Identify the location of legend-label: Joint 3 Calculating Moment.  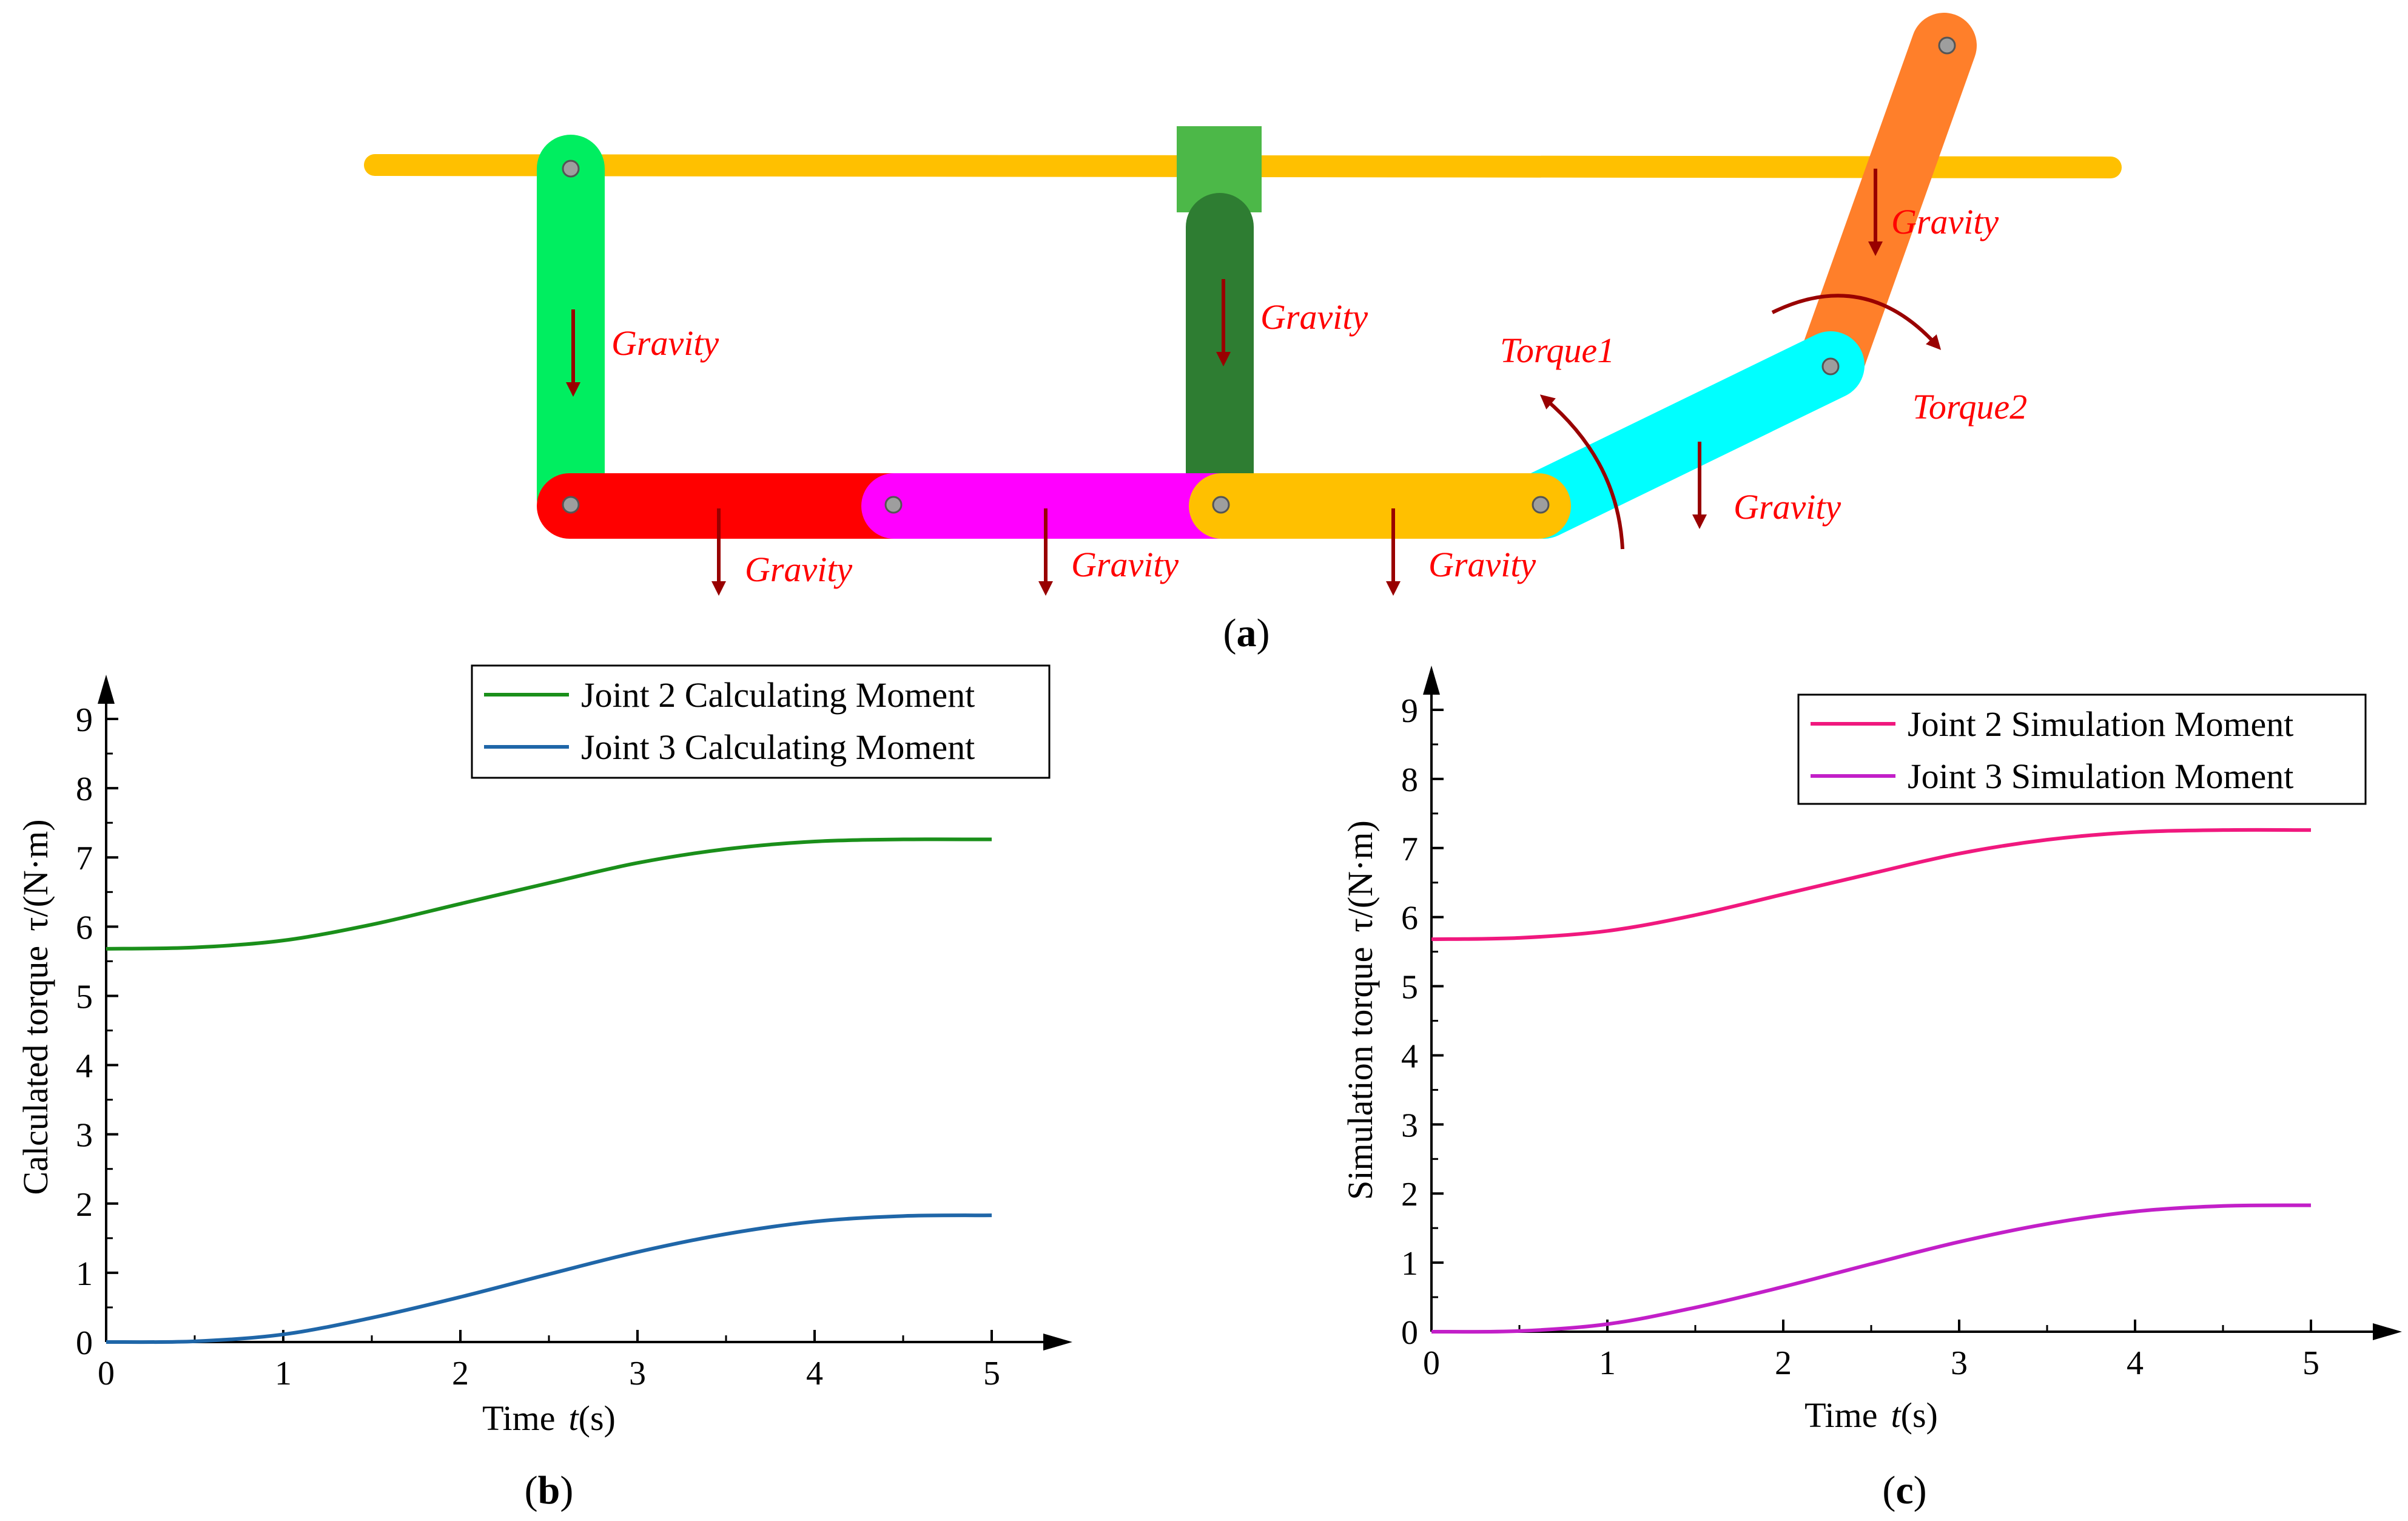
(778, 747).